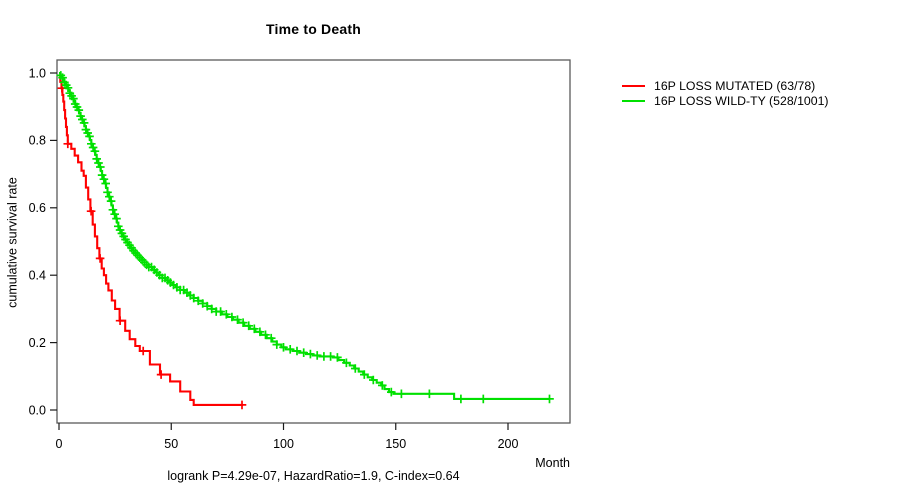 Image resolution: width=900 pixels, height=500 pixels. Describe the element at coordinates (552, 463) in the screenshot. I see `x-axis-label: Month` at that location.